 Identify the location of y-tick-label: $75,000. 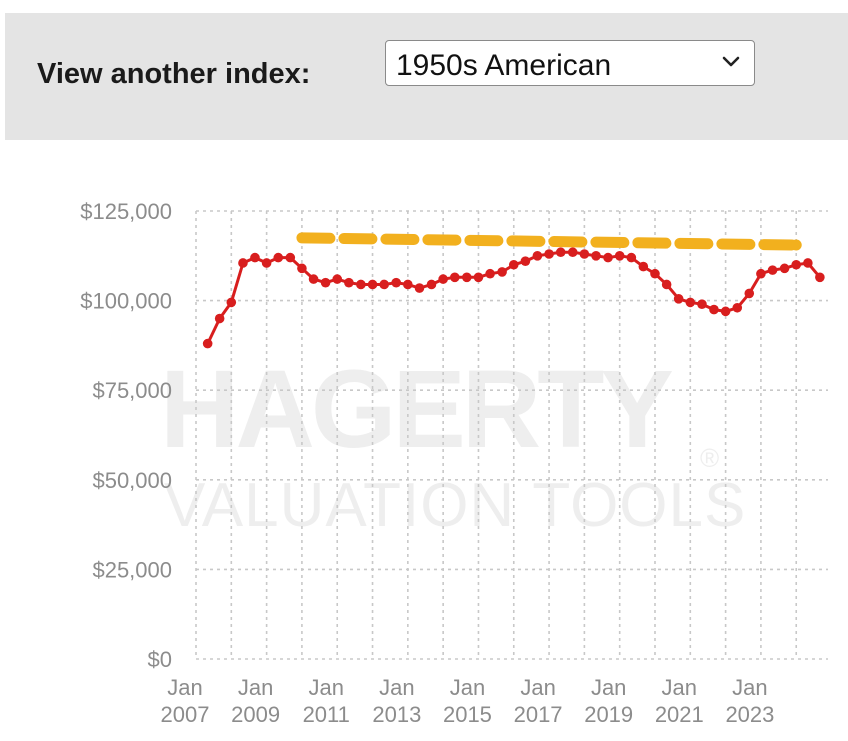
(132, 390).